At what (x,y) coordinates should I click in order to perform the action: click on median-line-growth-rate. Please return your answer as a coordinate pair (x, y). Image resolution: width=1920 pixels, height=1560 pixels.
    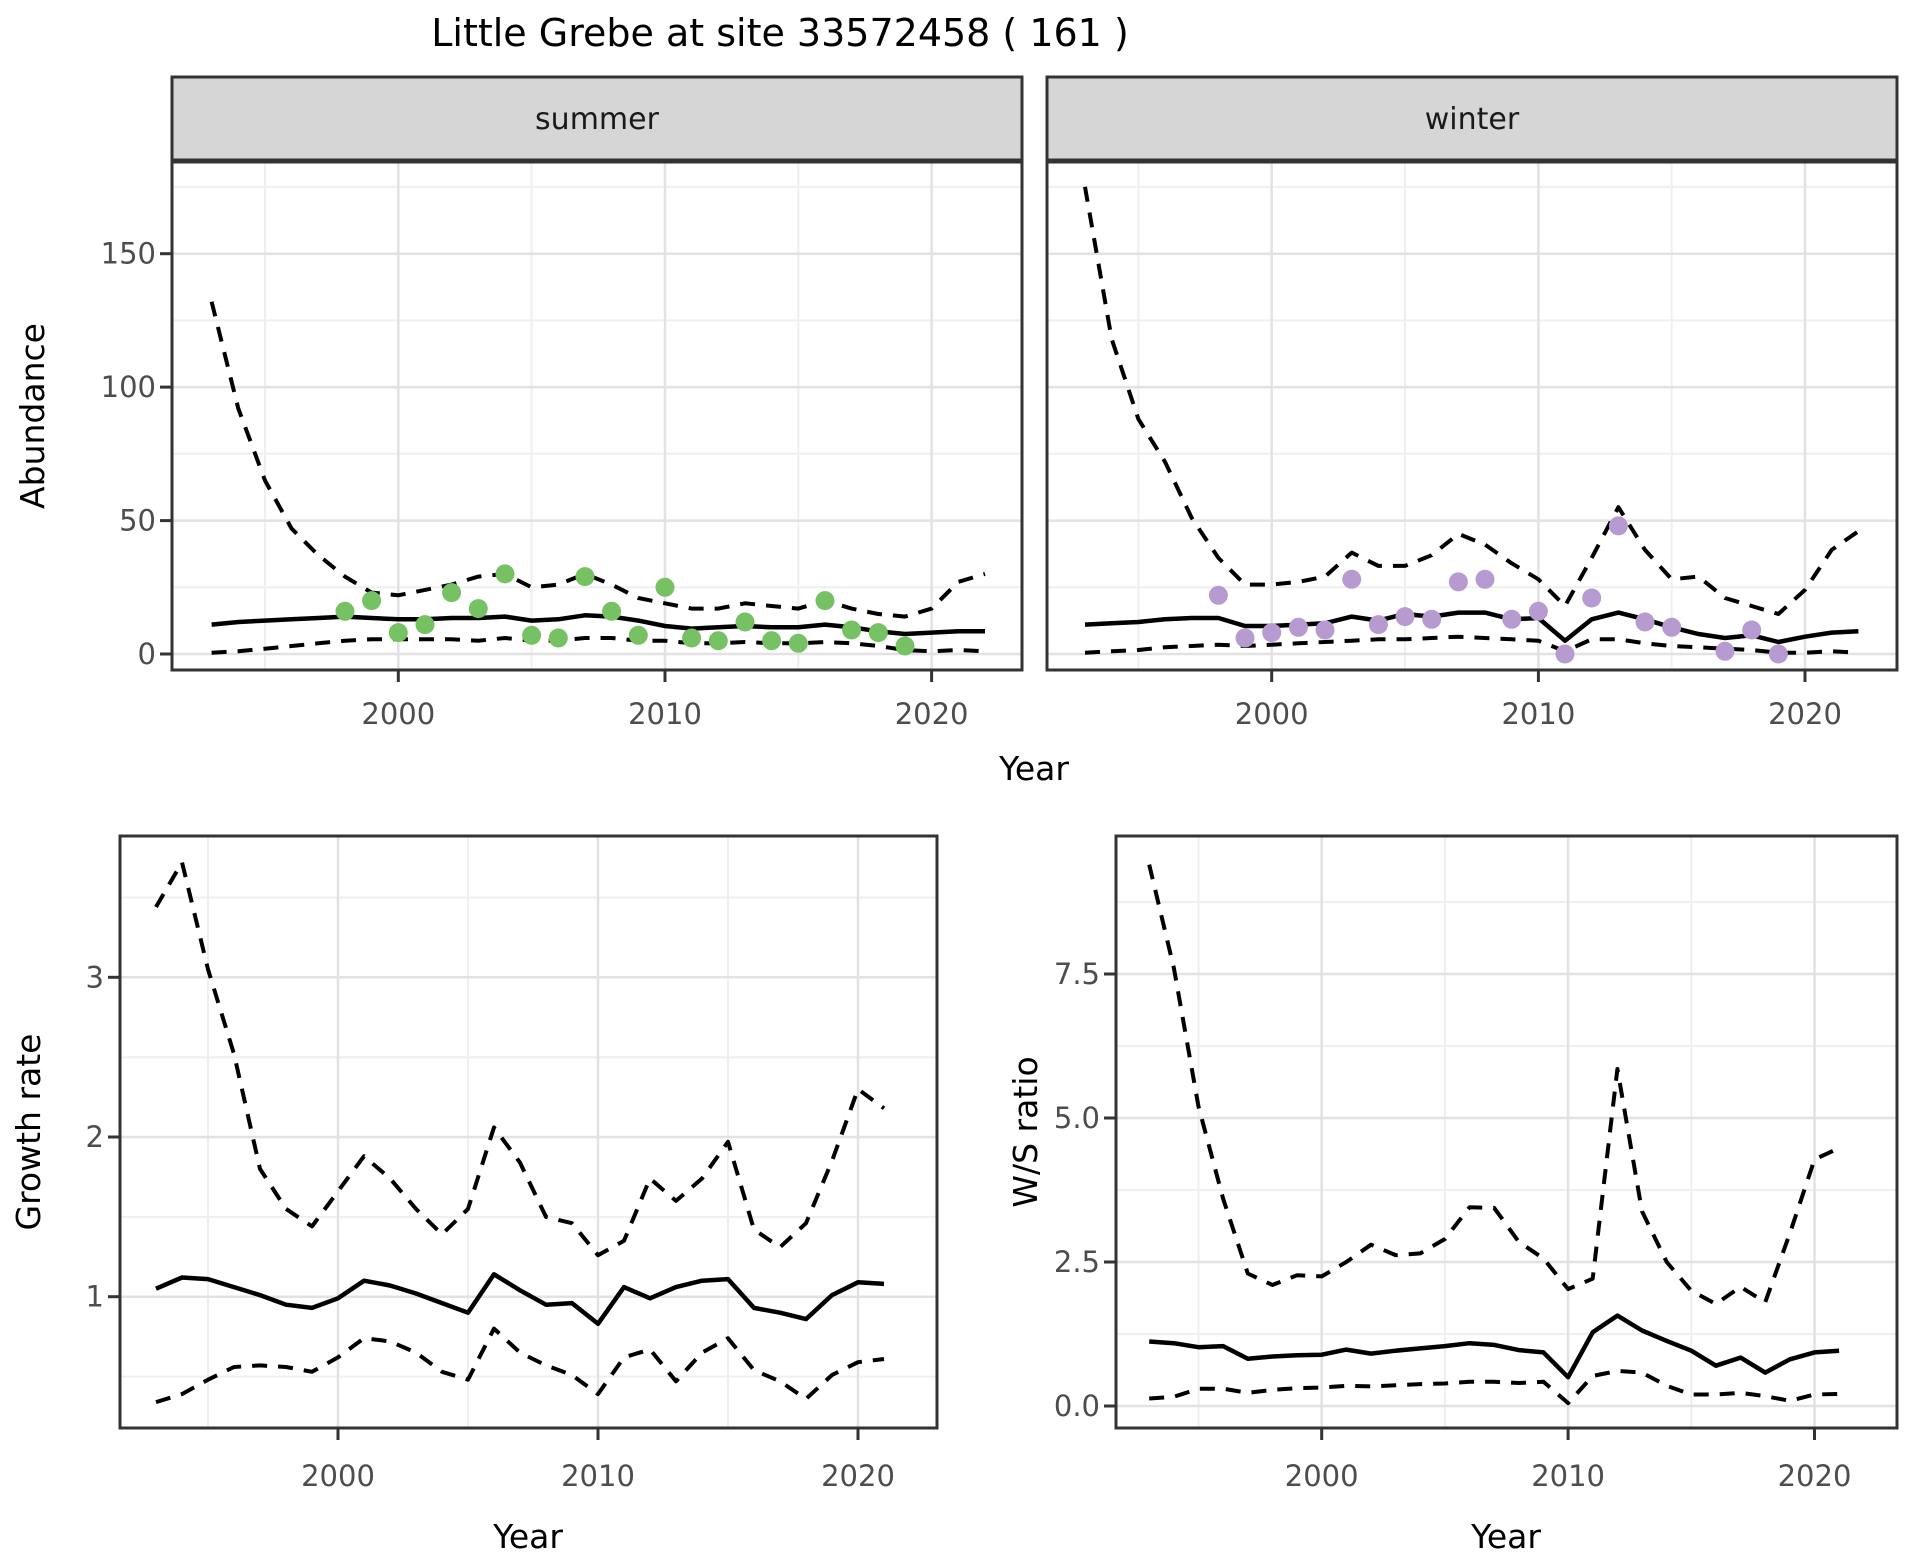
    Looking at the image, I should click on (520, 1299).